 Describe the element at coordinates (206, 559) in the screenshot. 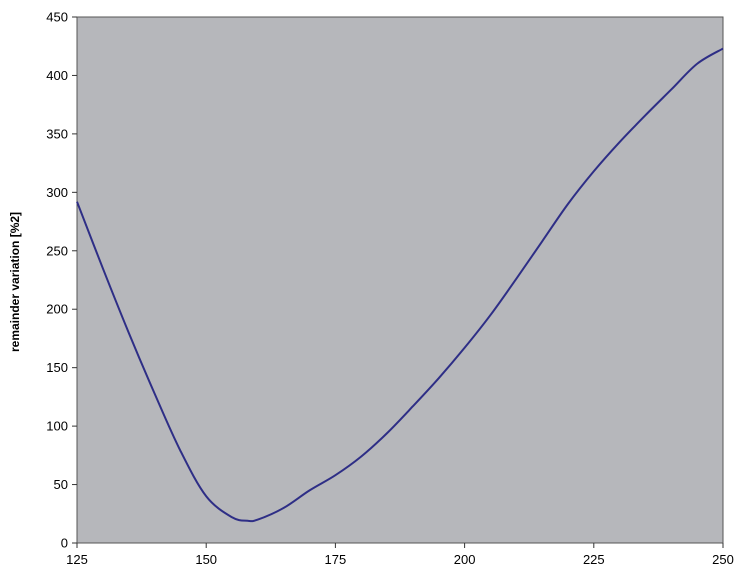

I see `x-tick-label: 150` at that location.